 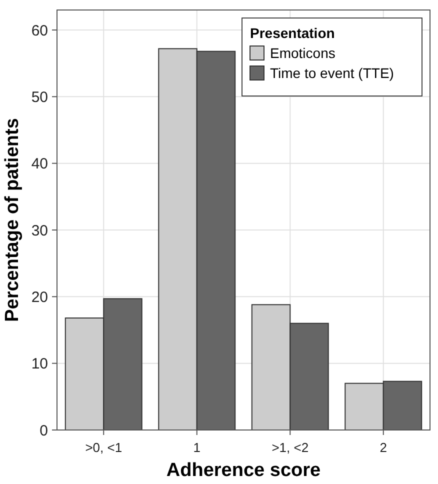 What do you see at coordinates (383, 447) in the screenshot?
I see `x-tick-label: 2` at bounding box center [383, 447].